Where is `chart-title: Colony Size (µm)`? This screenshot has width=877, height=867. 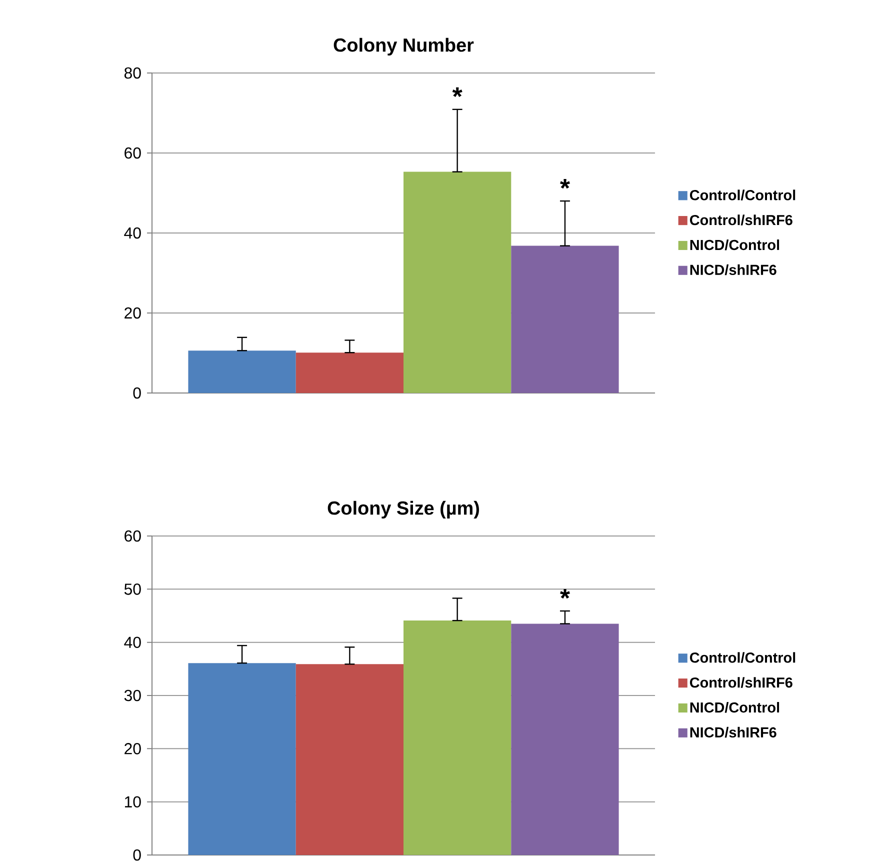 chart-title: Colony Size (µm) is located at coordinates (403, 509).